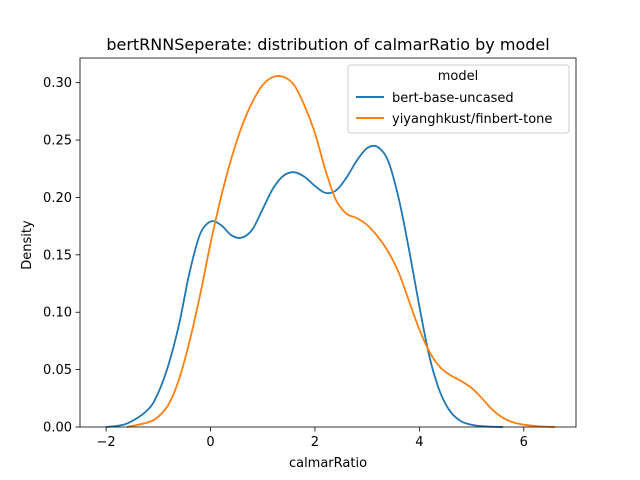 The width and height of the screenshot is (640, 480). I want to click on legend-title: model, so click(458, 76).